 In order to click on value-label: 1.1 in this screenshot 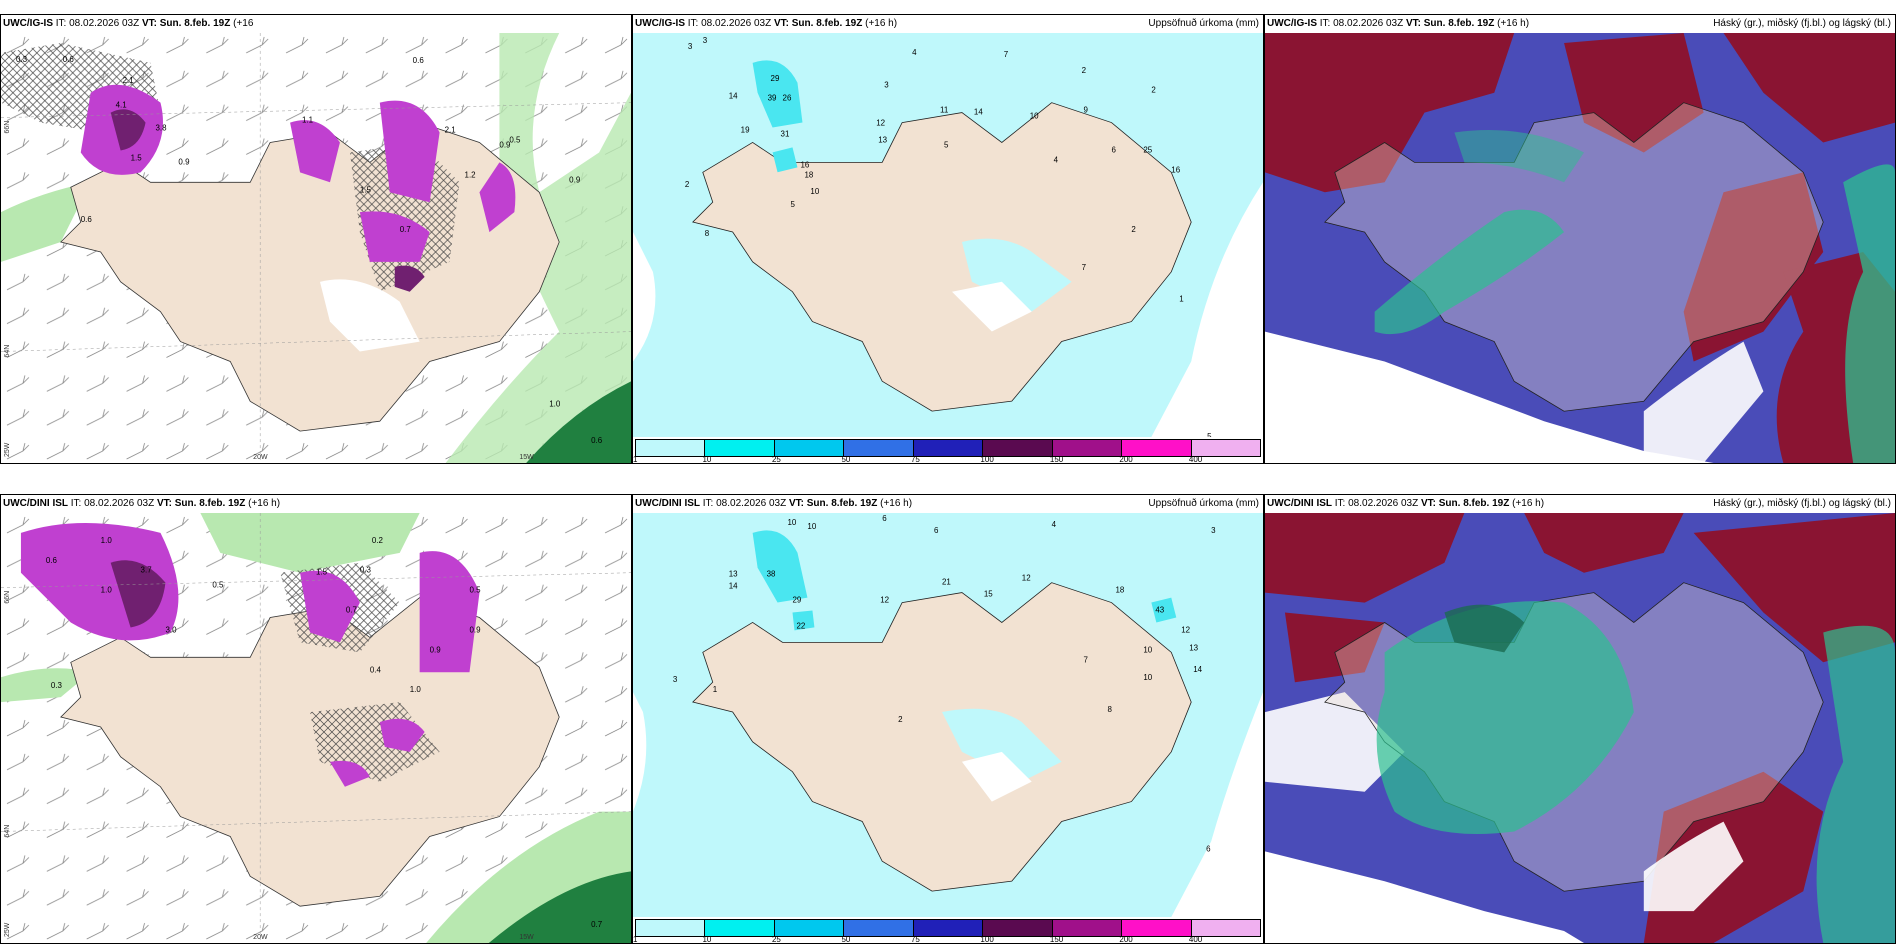, I will do `click(308, 120)`.